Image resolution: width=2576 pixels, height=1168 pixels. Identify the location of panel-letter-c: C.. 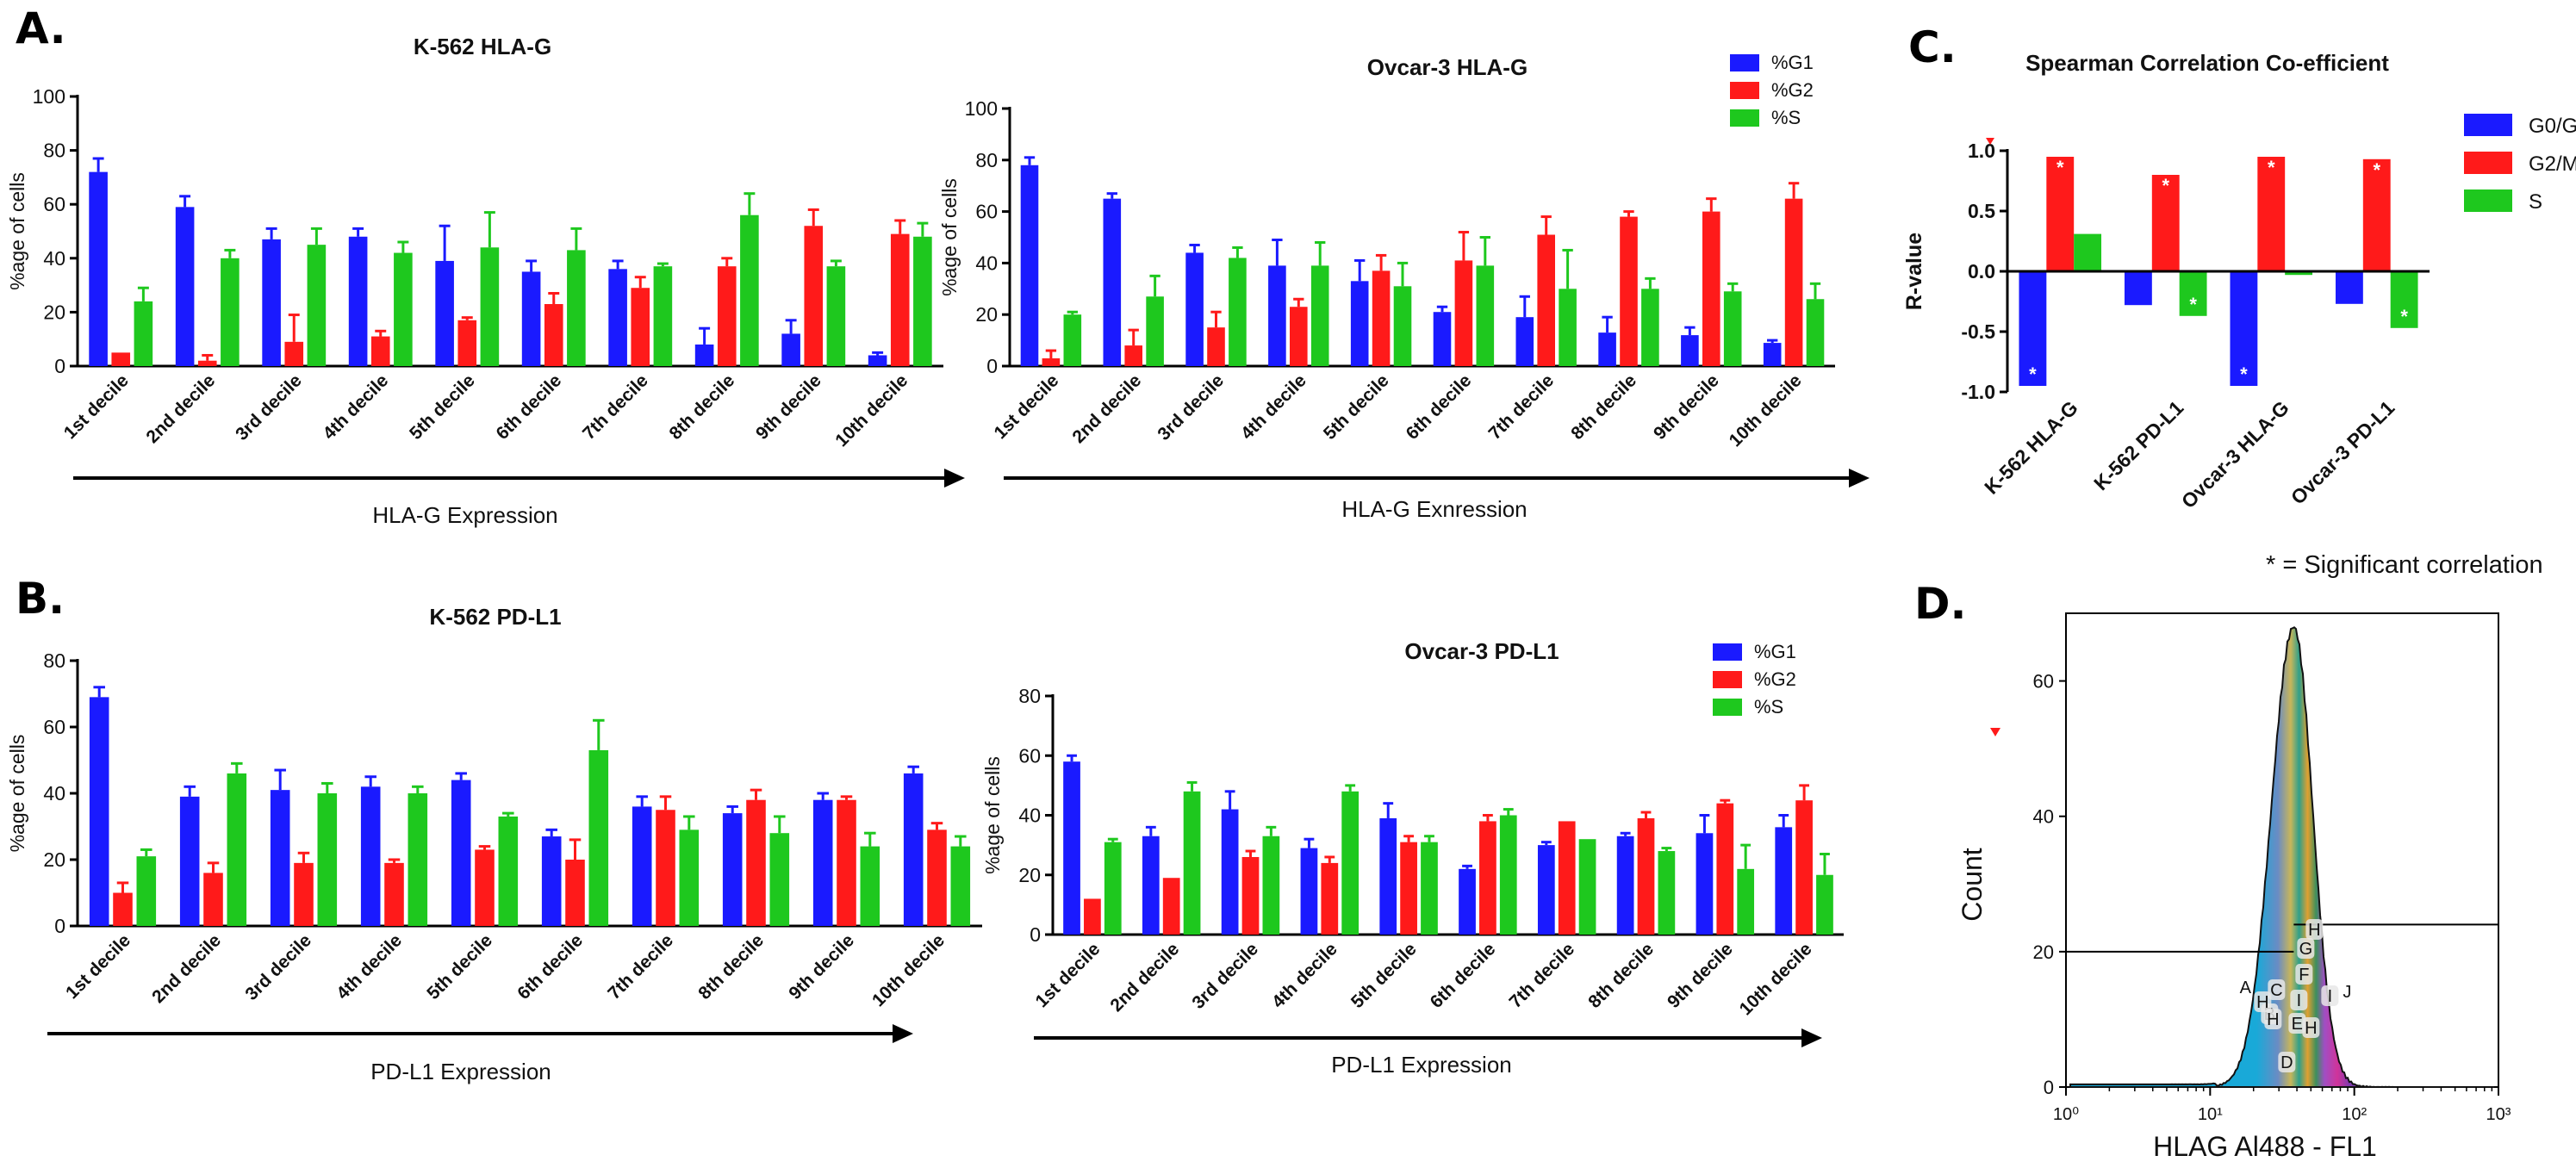
(1933, 47).